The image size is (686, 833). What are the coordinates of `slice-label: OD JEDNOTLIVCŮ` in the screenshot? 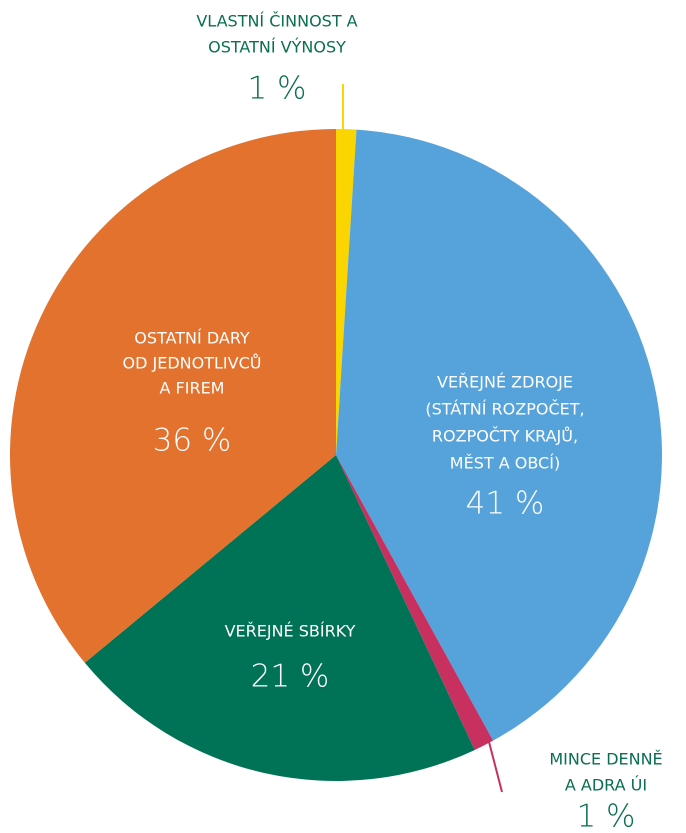 It's located at (192, 363).